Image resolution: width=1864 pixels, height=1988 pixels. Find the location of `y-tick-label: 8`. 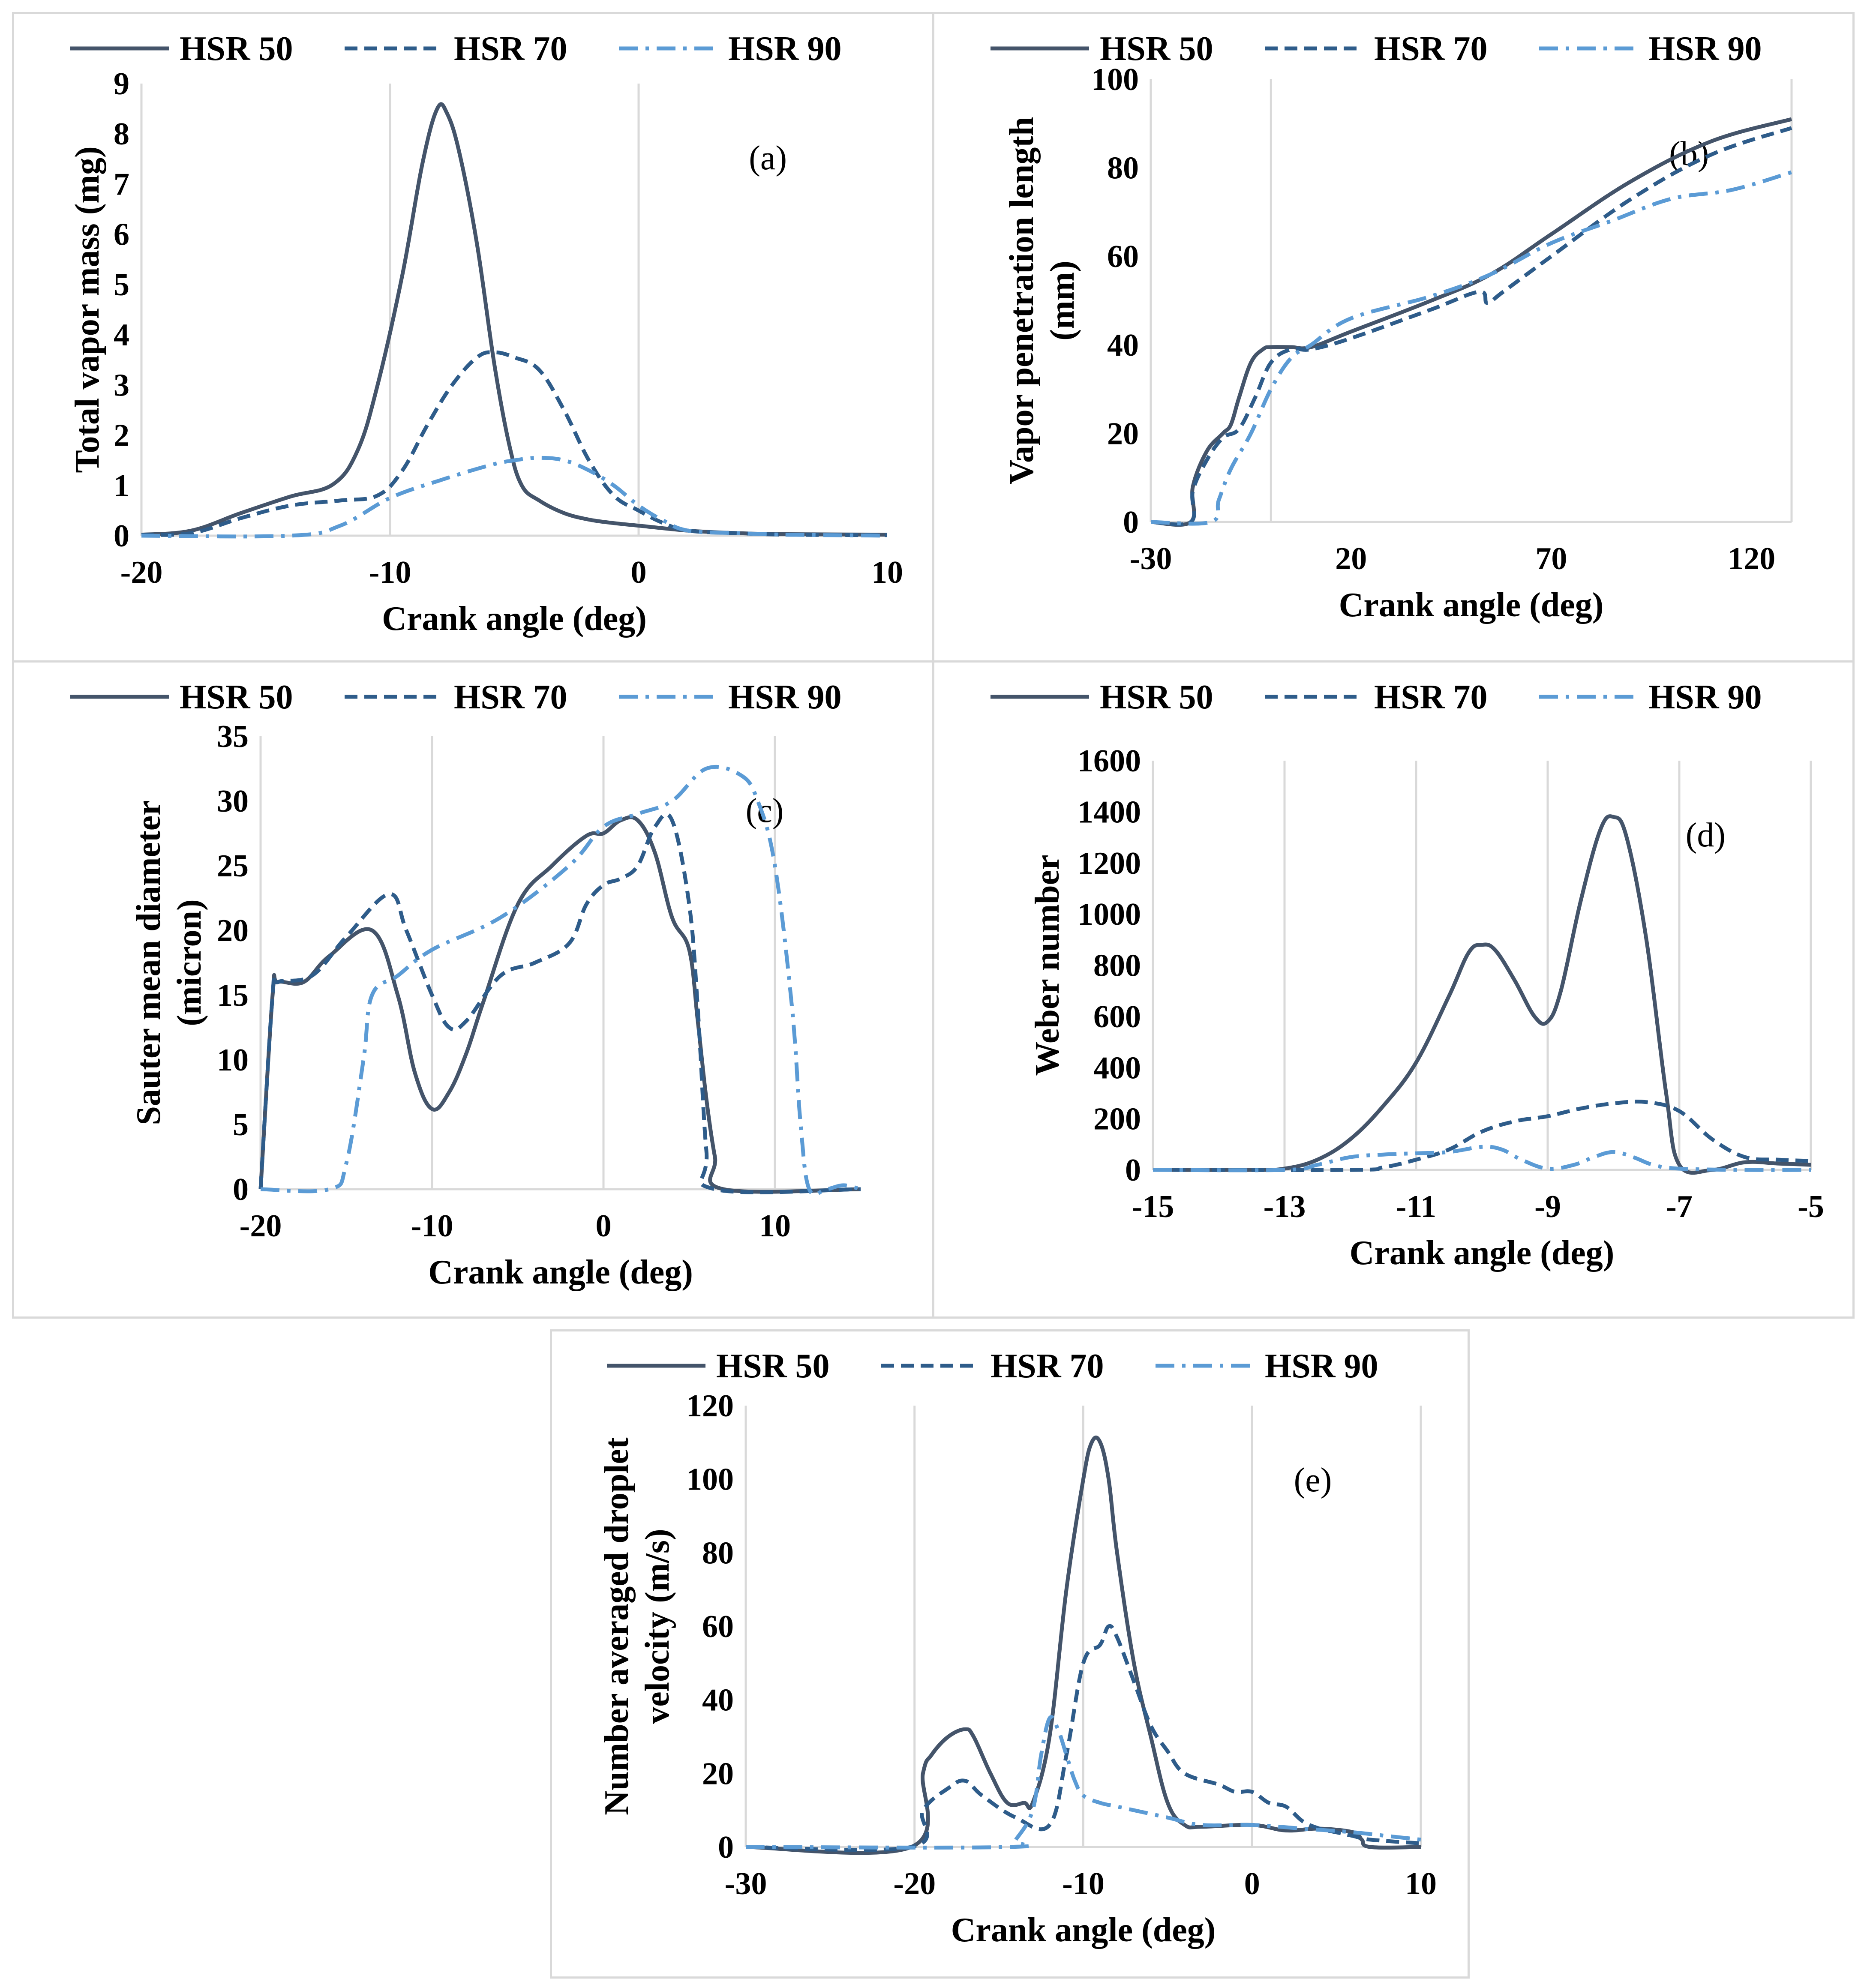

y-tick-label: 8 is located at coordinates (121, 135).